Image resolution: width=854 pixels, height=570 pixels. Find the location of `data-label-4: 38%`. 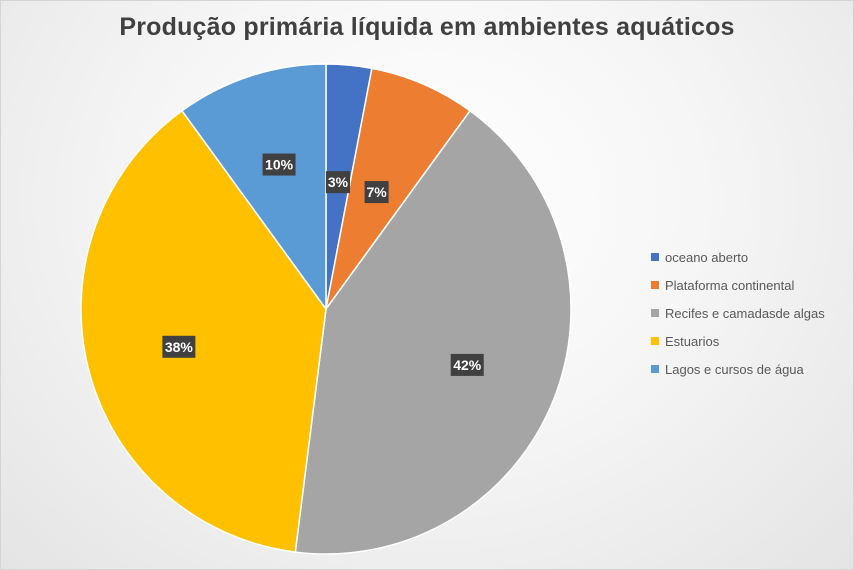

data-label-4: 38% is located at coordinates (179, 346).